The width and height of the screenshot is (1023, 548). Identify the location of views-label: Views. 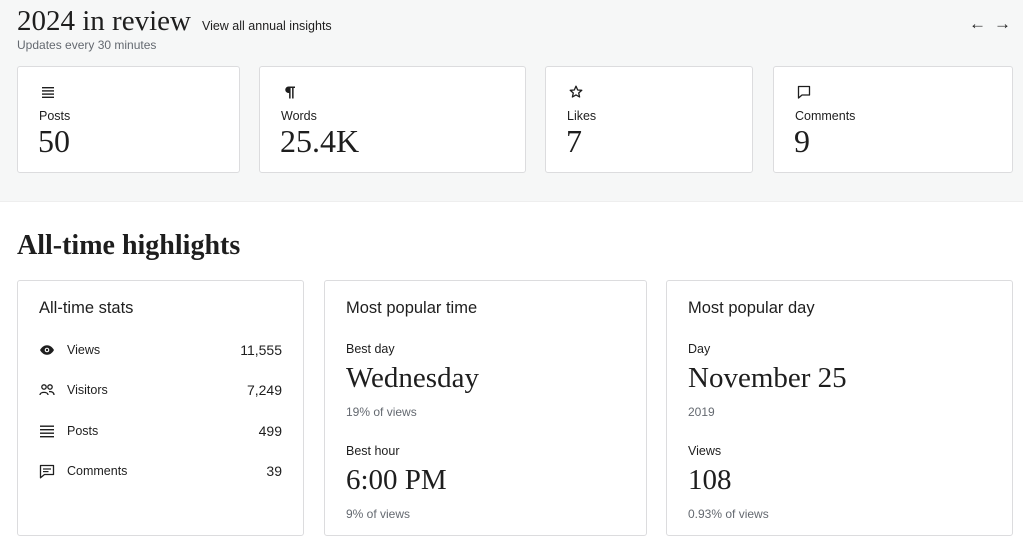
(705, 451).